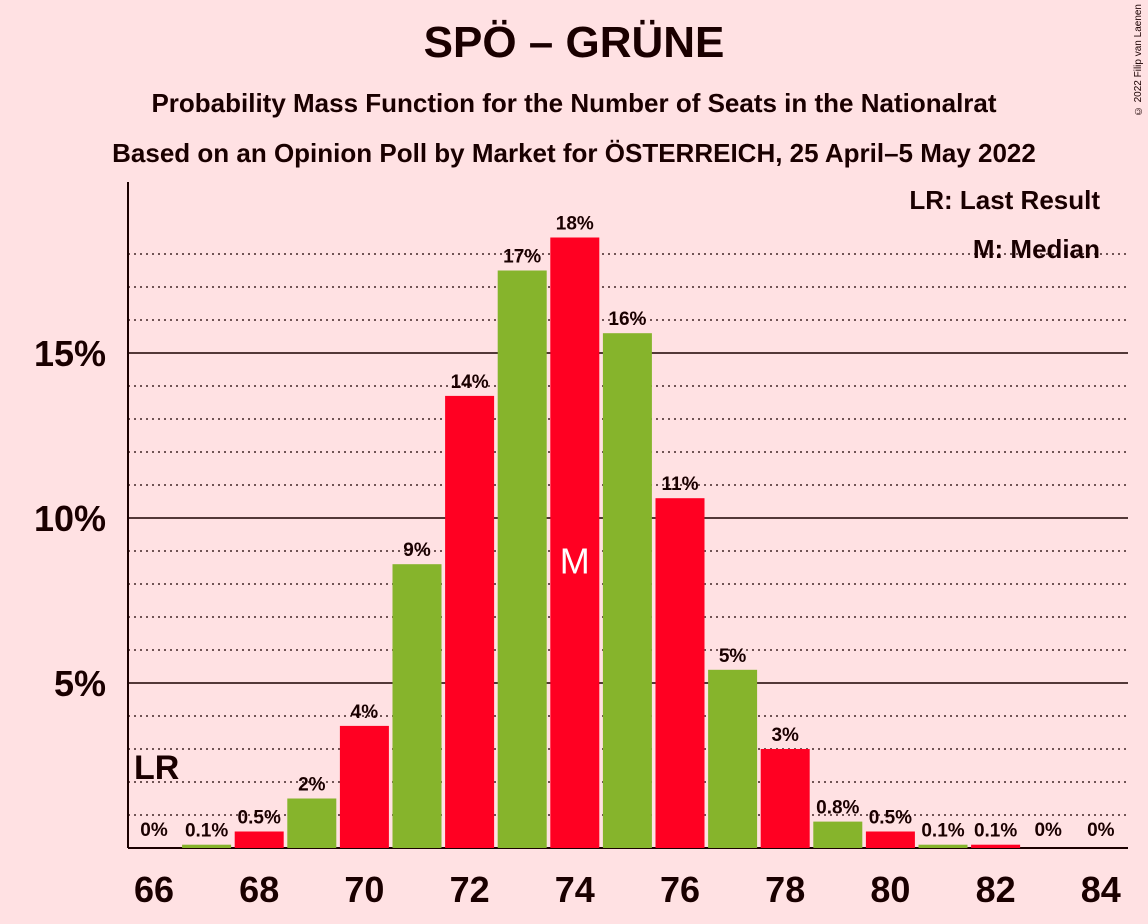 The image size is (1148, 924). Describe the element at coordinates (785, 735) in the screenshot. I see `data-label: 3%` at that location.